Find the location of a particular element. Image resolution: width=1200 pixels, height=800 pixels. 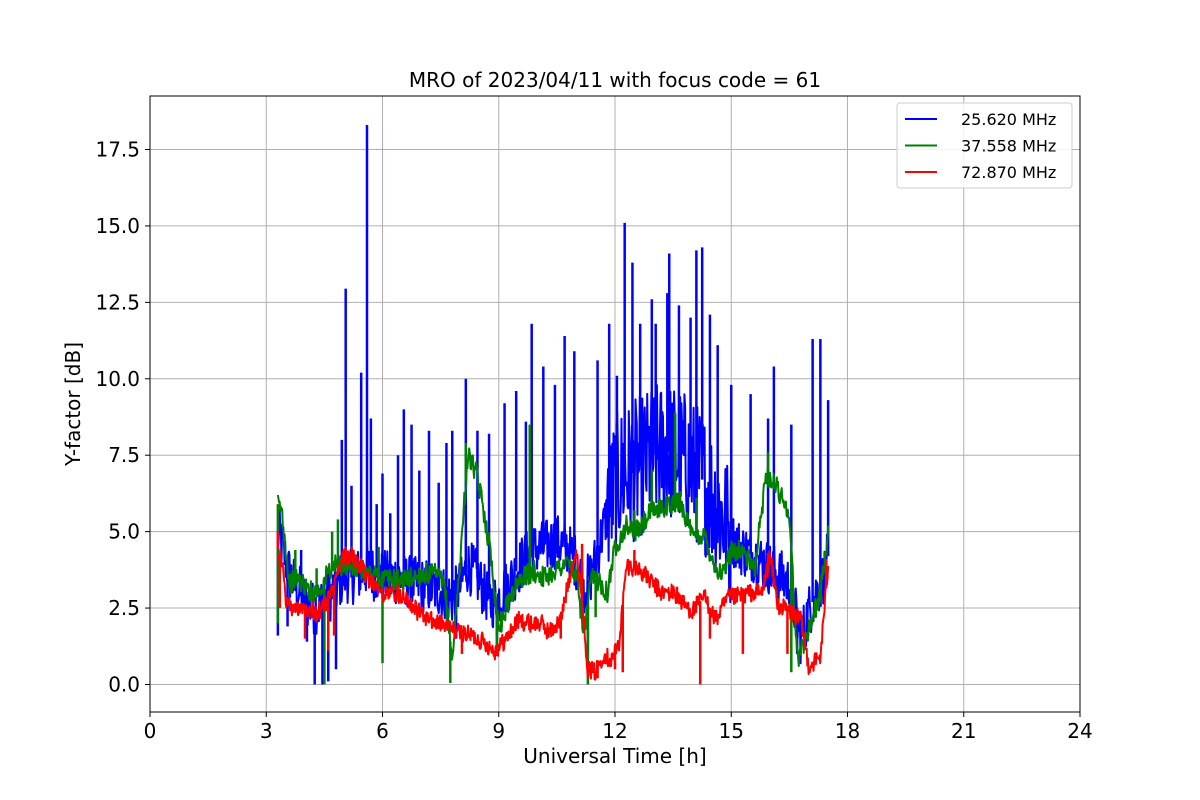

x-tick-label: 15 is located at coordinates (731, 731).